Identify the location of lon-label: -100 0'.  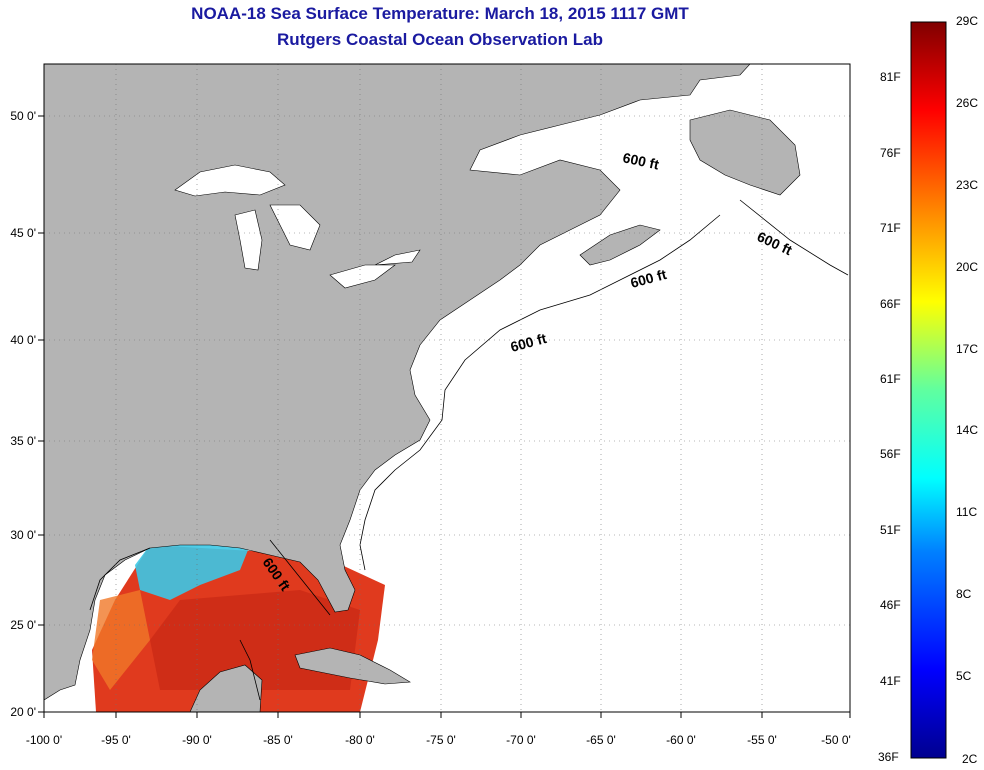
(44, 740).